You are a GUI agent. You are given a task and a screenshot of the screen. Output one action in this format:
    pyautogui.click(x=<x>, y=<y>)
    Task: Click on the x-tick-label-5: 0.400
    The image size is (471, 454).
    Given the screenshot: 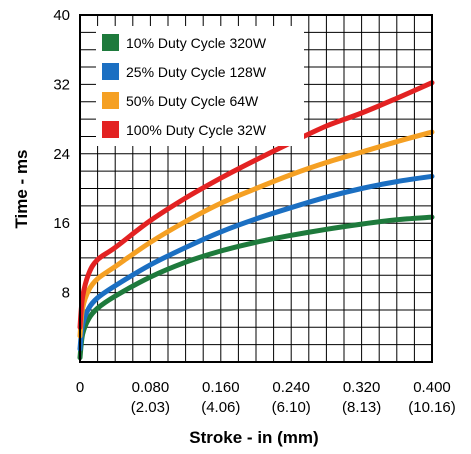 What is the action you would take?
    pyautogui.click(x=432, y=387)
    